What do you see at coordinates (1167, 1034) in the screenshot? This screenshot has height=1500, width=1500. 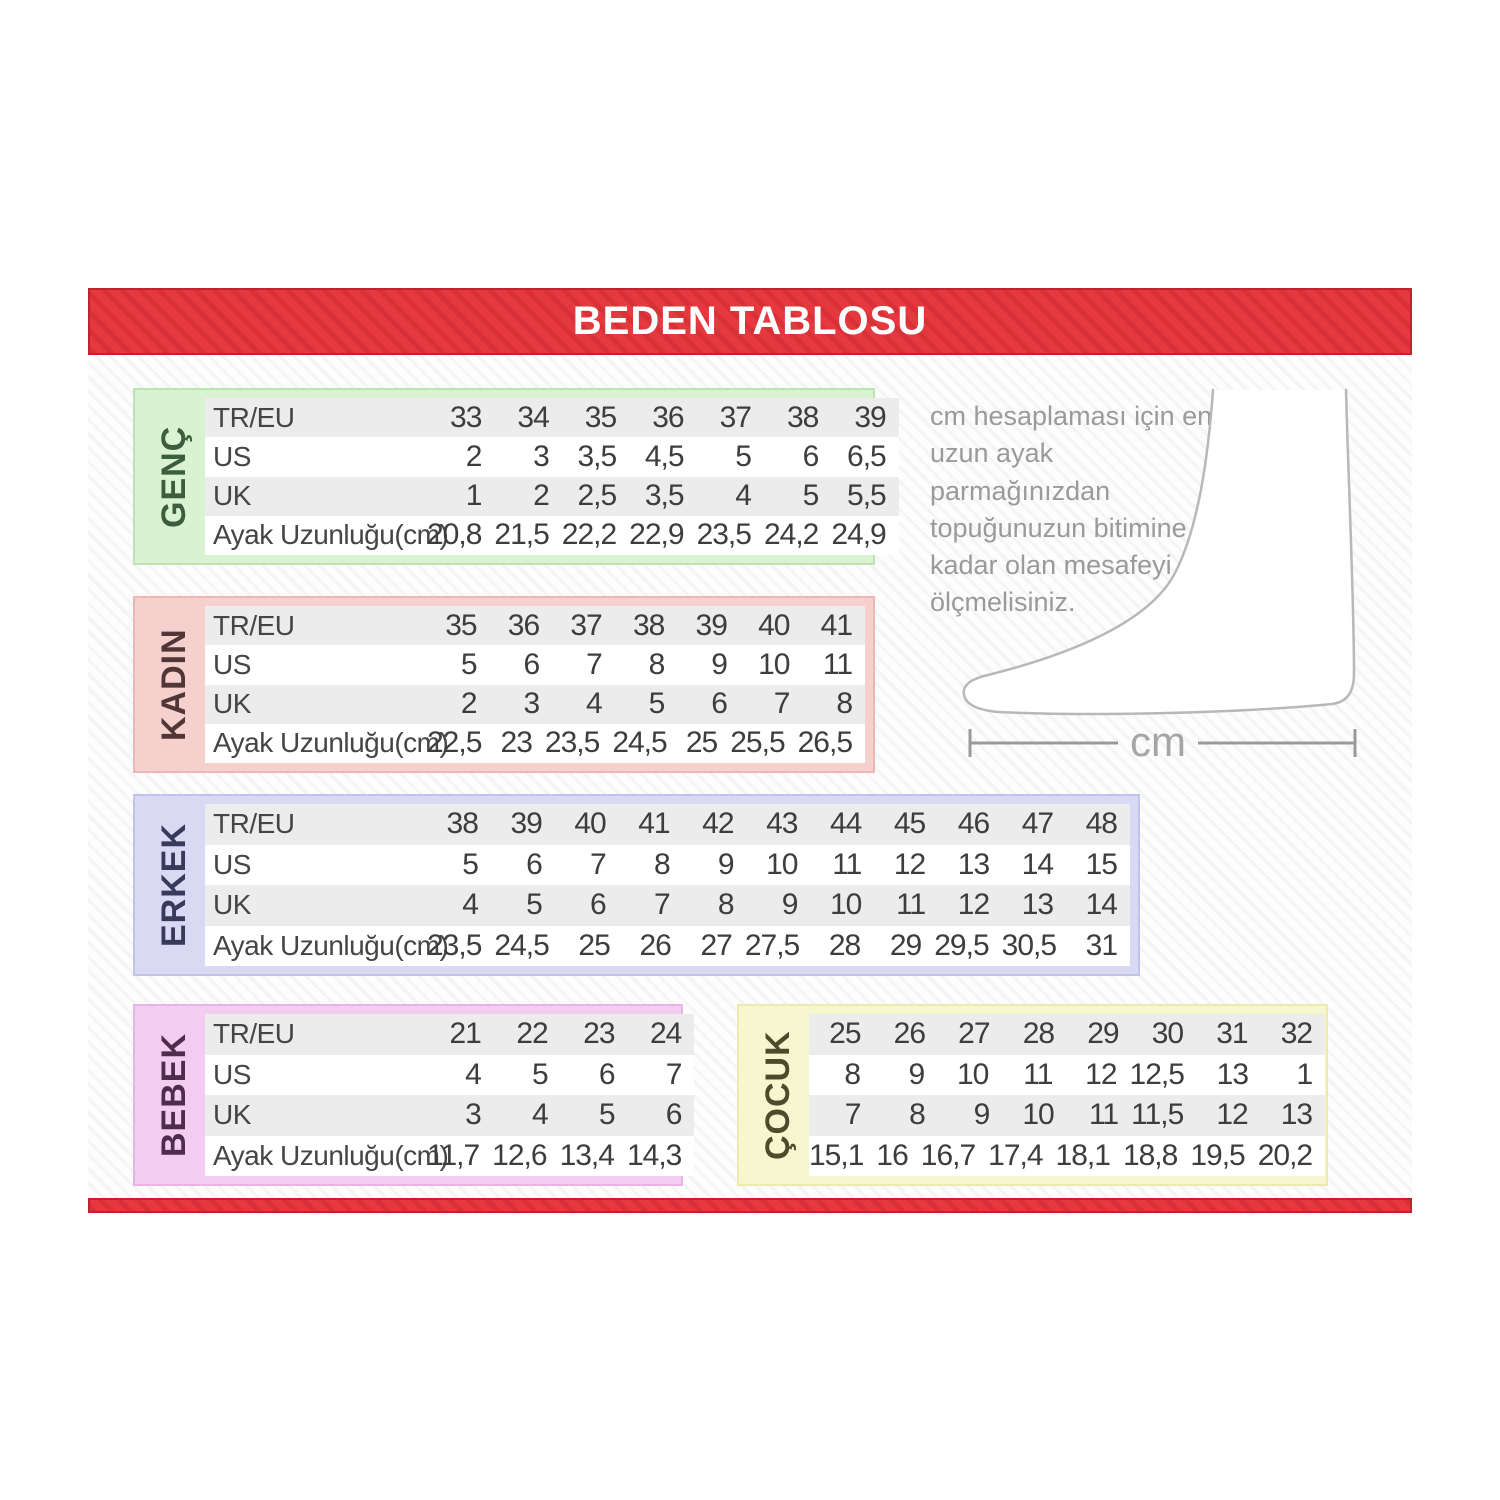 I see `size-value: 30` at bounding box center [1167, 1034].